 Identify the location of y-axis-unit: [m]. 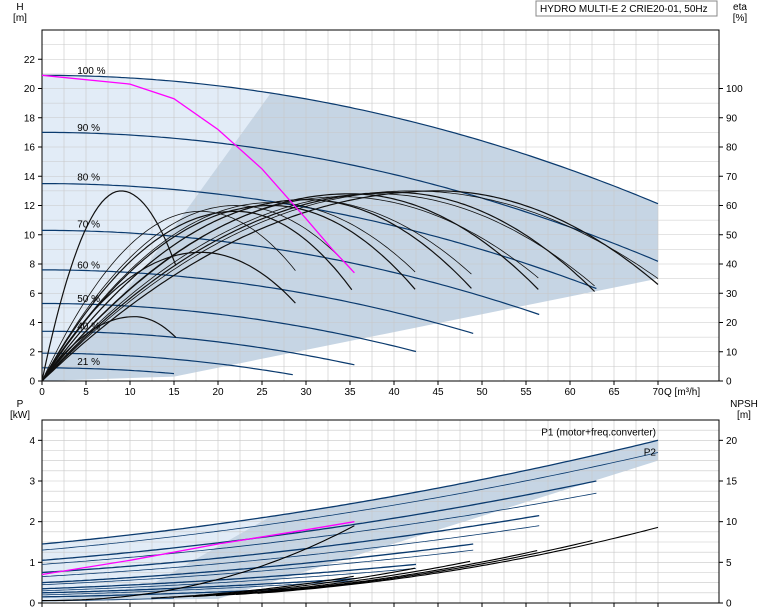
(20, 18).